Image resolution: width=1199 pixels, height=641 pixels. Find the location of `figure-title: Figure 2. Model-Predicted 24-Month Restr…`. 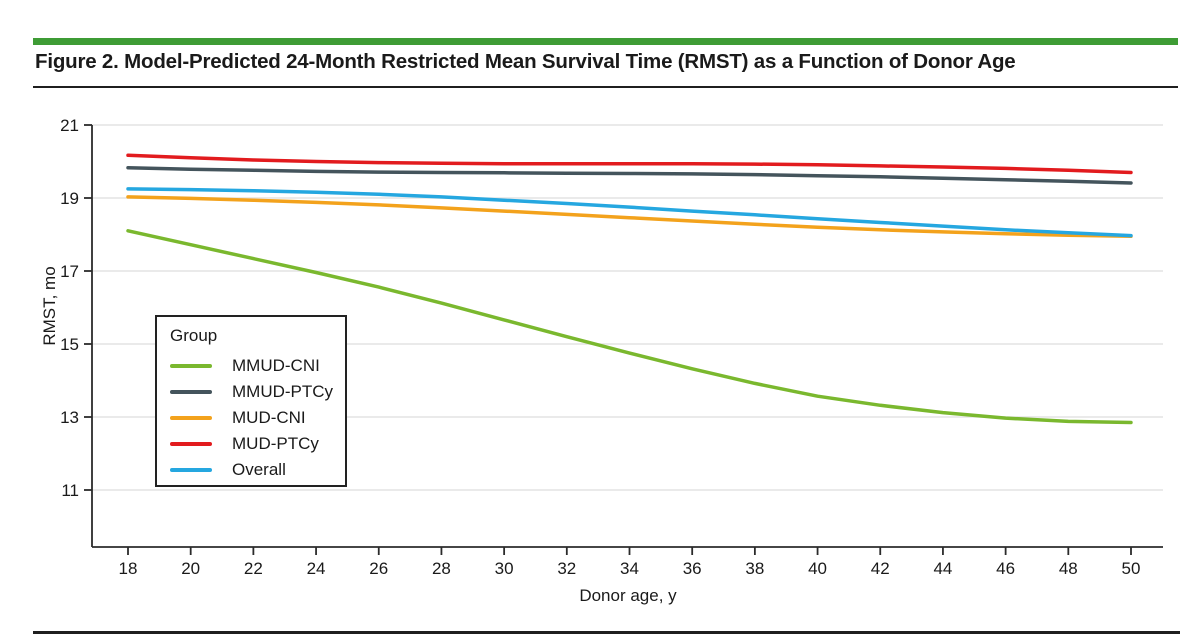

figure-title: Figure 2. Model-Predicted 24-Month Restr… is located at coordinates (525, 61).